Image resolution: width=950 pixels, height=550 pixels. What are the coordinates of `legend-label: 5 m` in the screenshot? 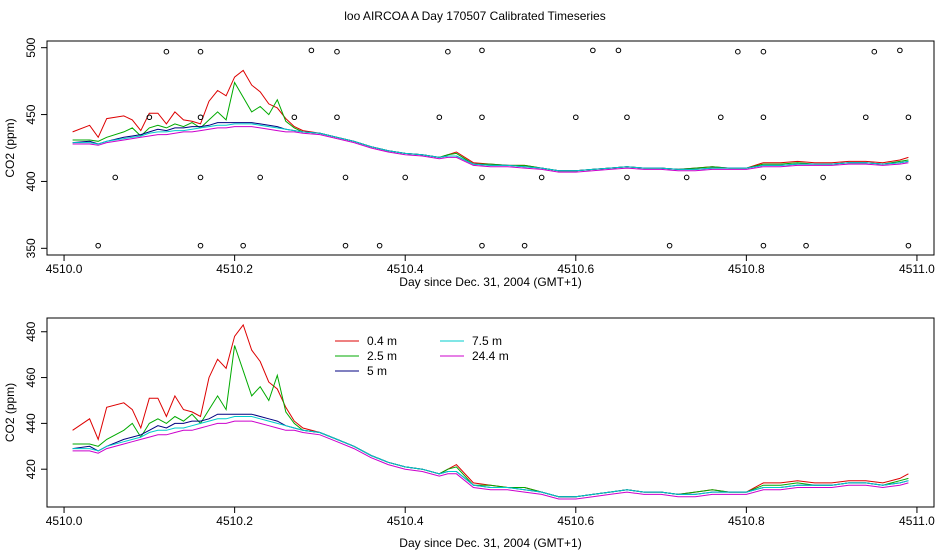 It's located at (377, 371).